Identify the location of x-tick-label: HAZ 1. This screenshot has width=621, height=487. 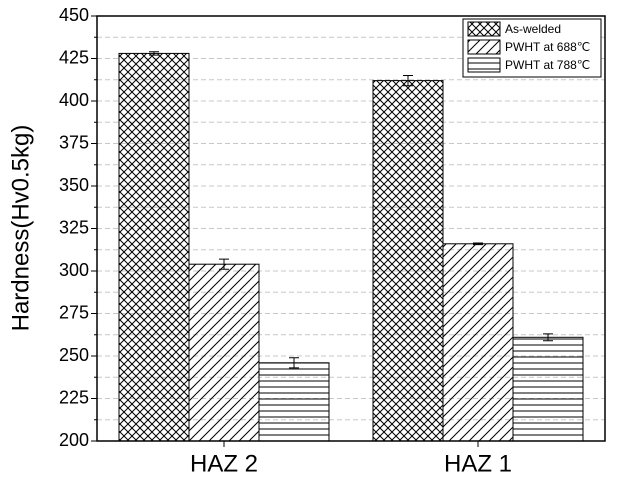
(478, 463).